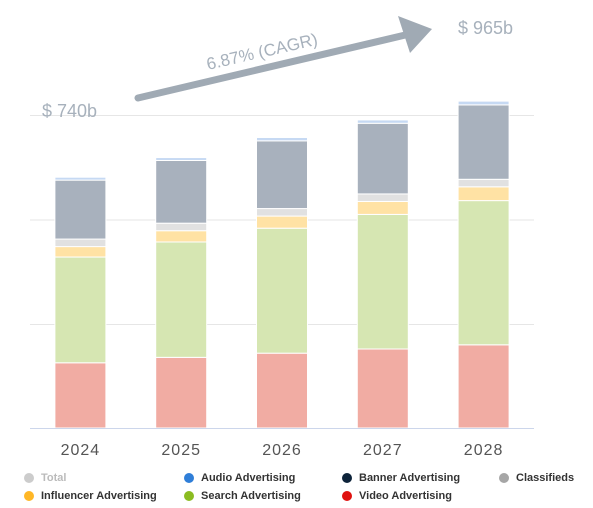  Describe the element at coordinates (383, 450) in the screenshot. I see `x-tick-label: 2027` at that location.